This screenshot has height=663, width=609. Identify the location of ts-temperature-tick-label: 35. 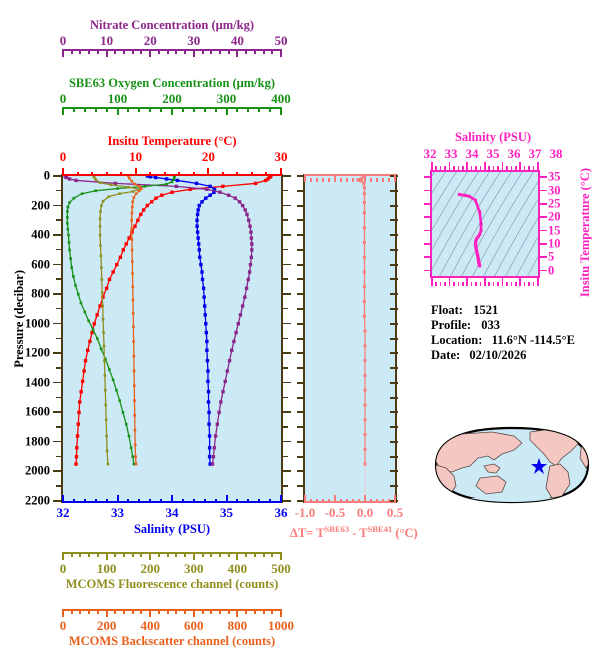
(554, 176).